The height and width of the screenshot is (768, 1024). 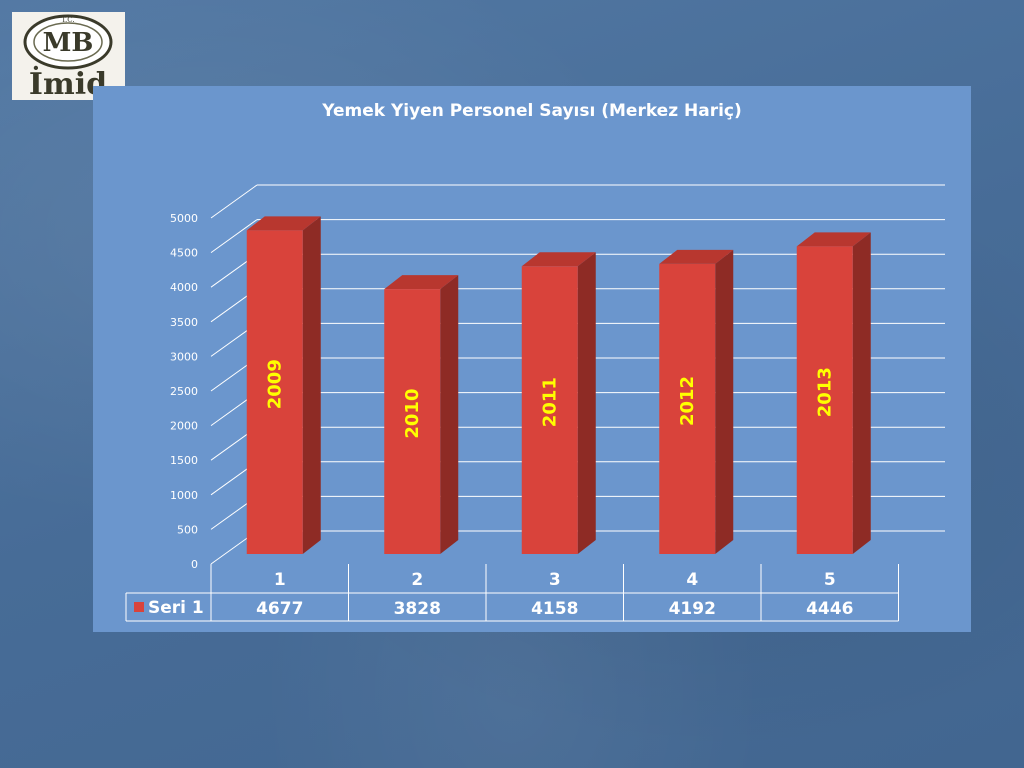 What do you see at coordinates (279, 609) in the screenshot?
I see `data-table-value: 4677` at bounding box center [279, 609].